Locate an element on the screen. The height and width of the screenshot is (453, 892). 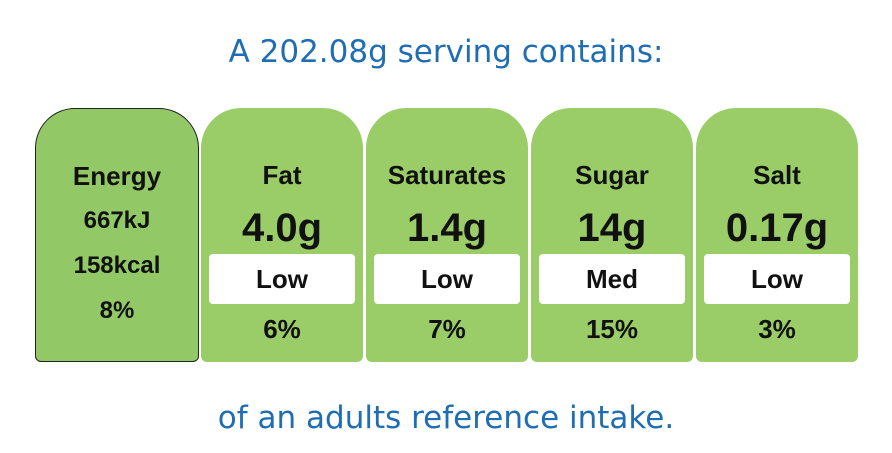
level-box: Med is located at coordinates (612, 279).